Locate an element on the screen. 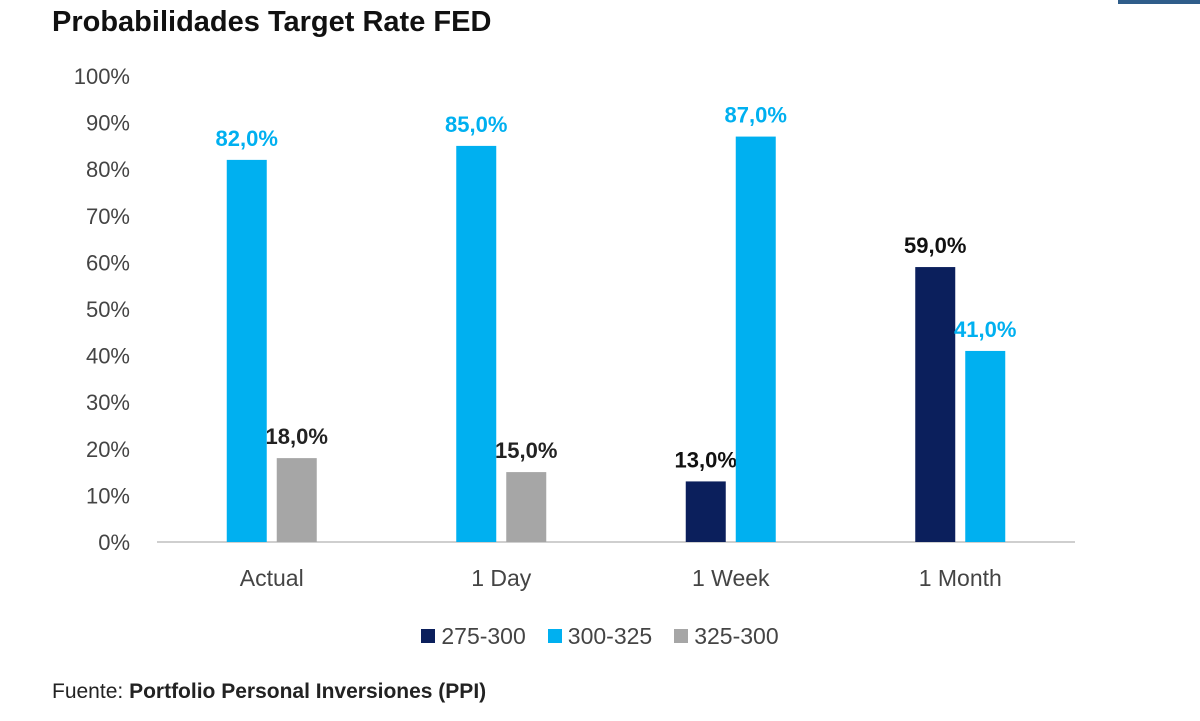 This screenshot has height=721, width=1200. source-name: Portfolio Personal Inversiones (PPI) is located at coordinates (308, 691).